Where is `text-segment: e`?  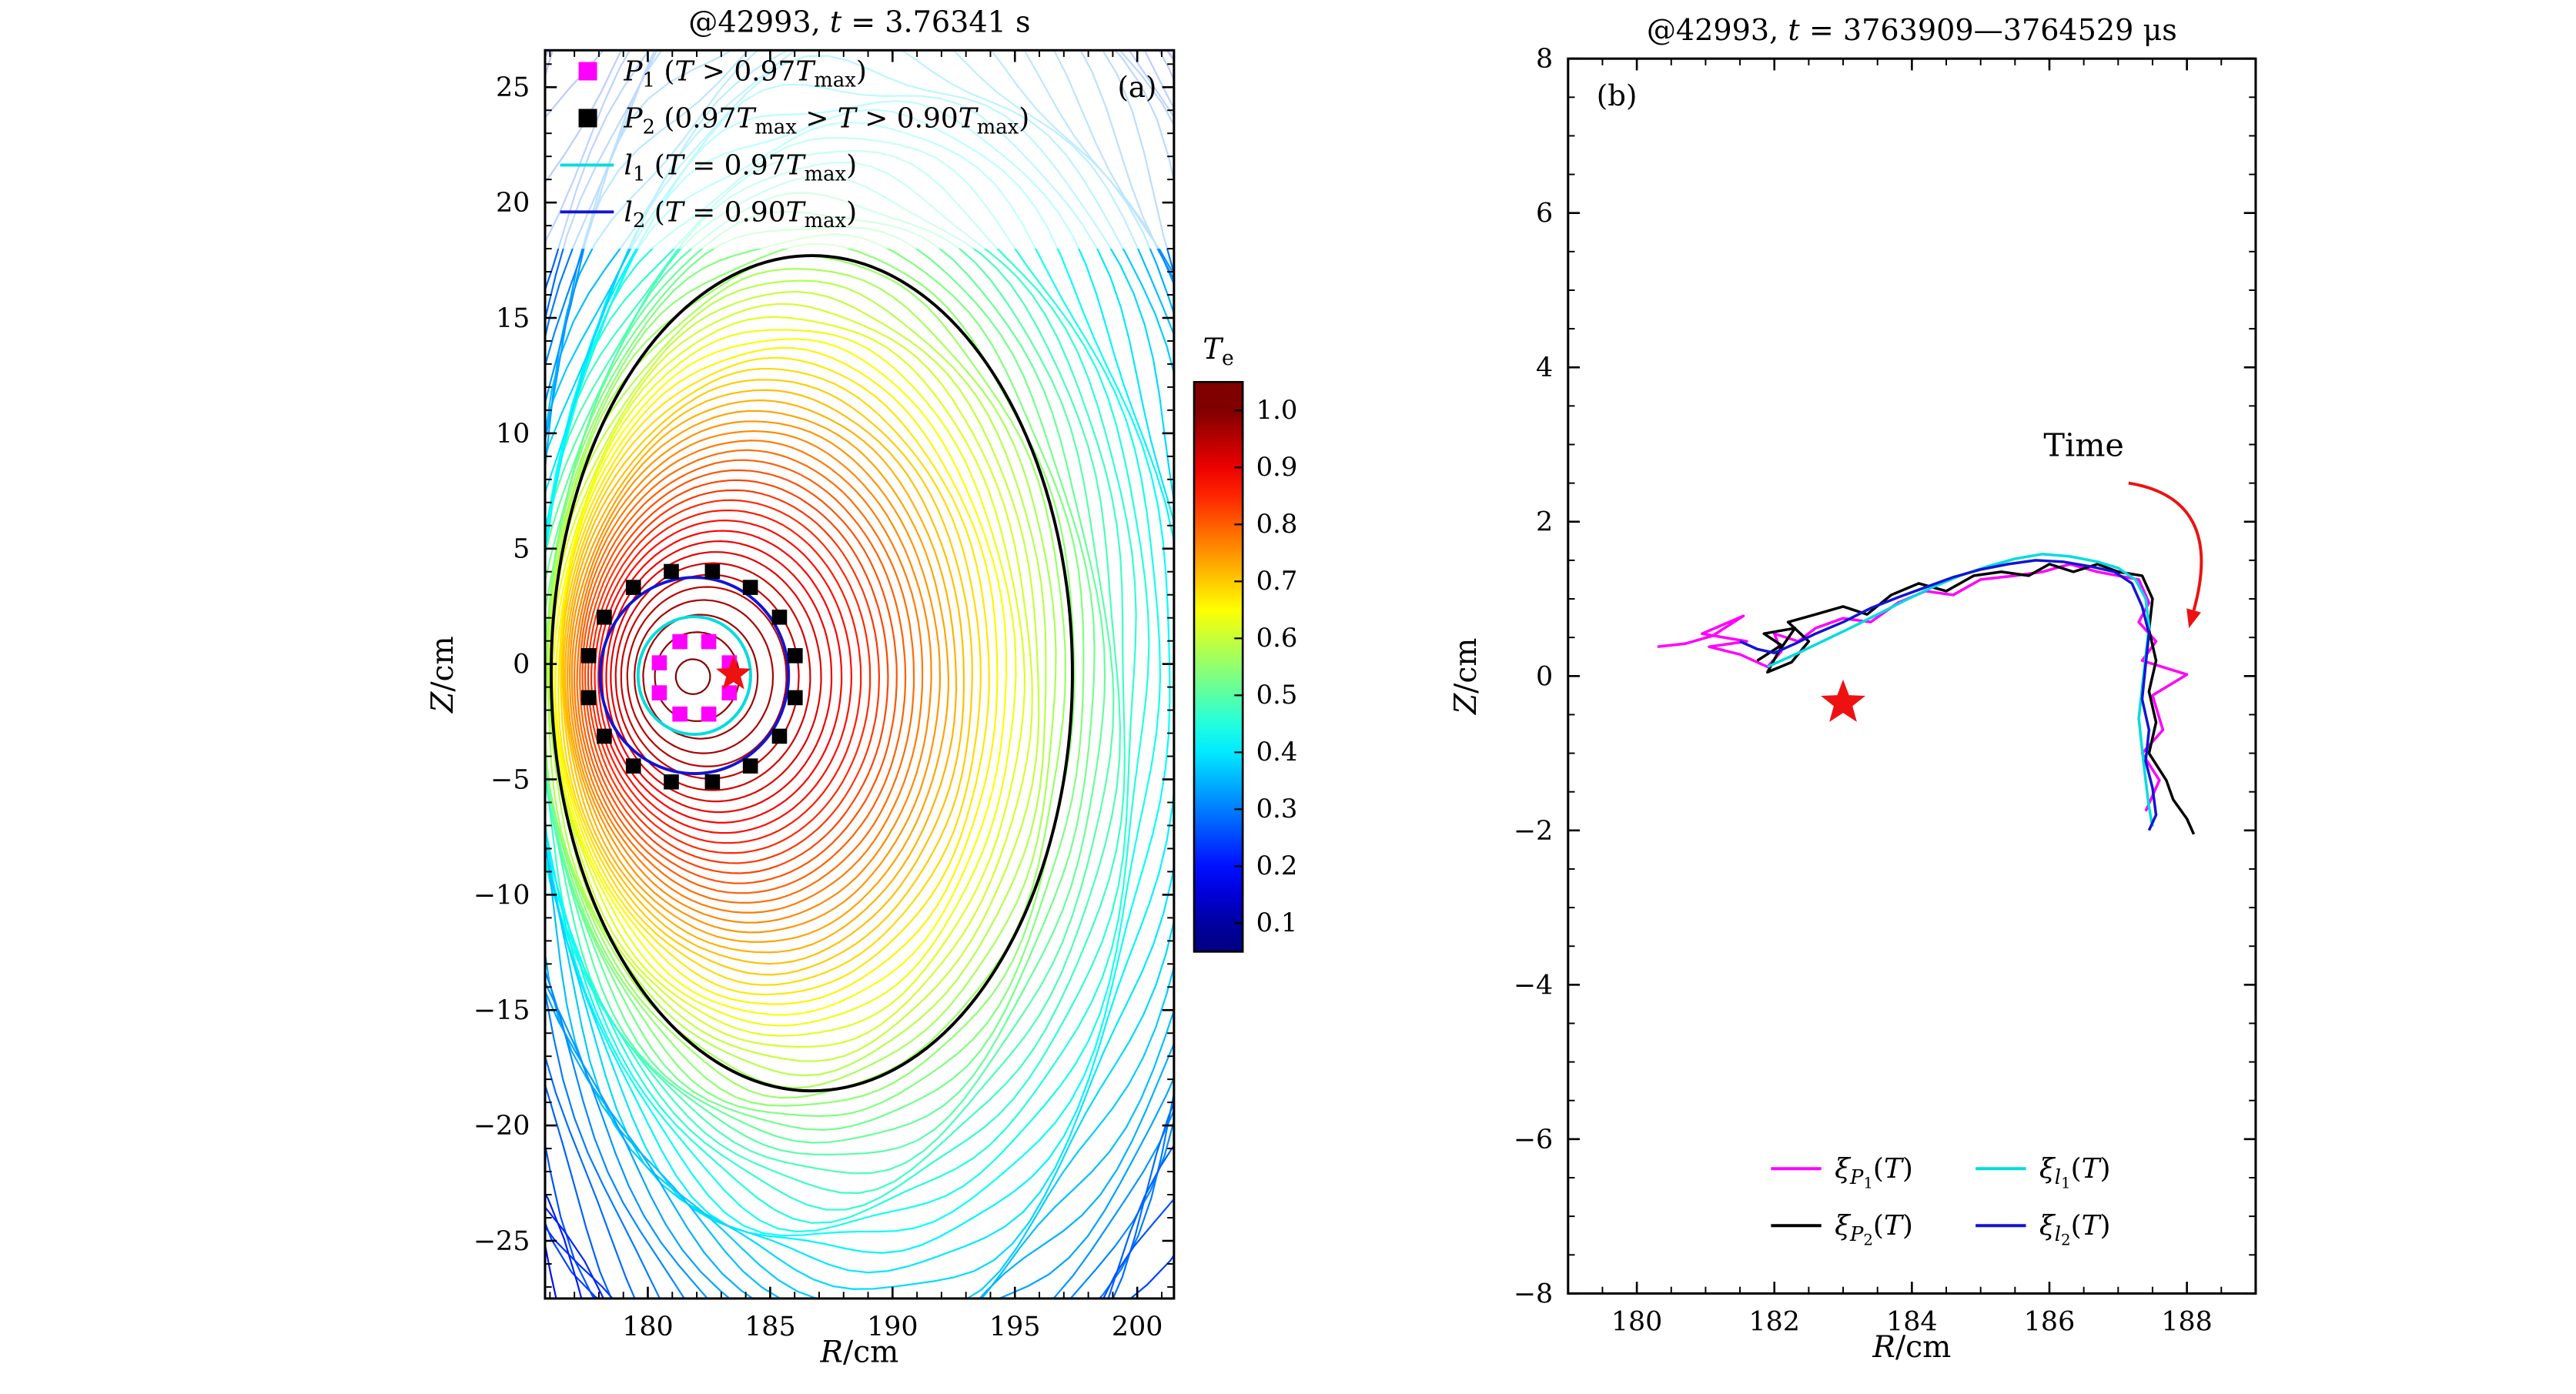 text-segment: e is located at coordinates (1228, 358).